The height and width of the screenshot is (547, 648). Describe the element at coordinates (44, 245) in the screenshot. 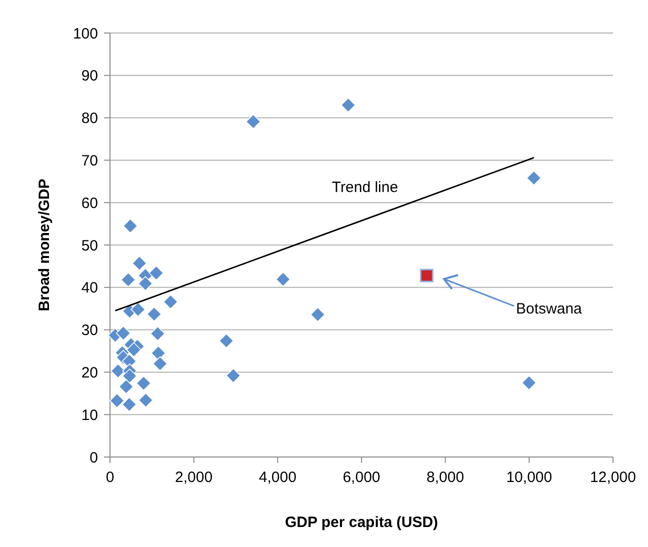

I see `y-axis-title: Broad money/GDP` at that location.